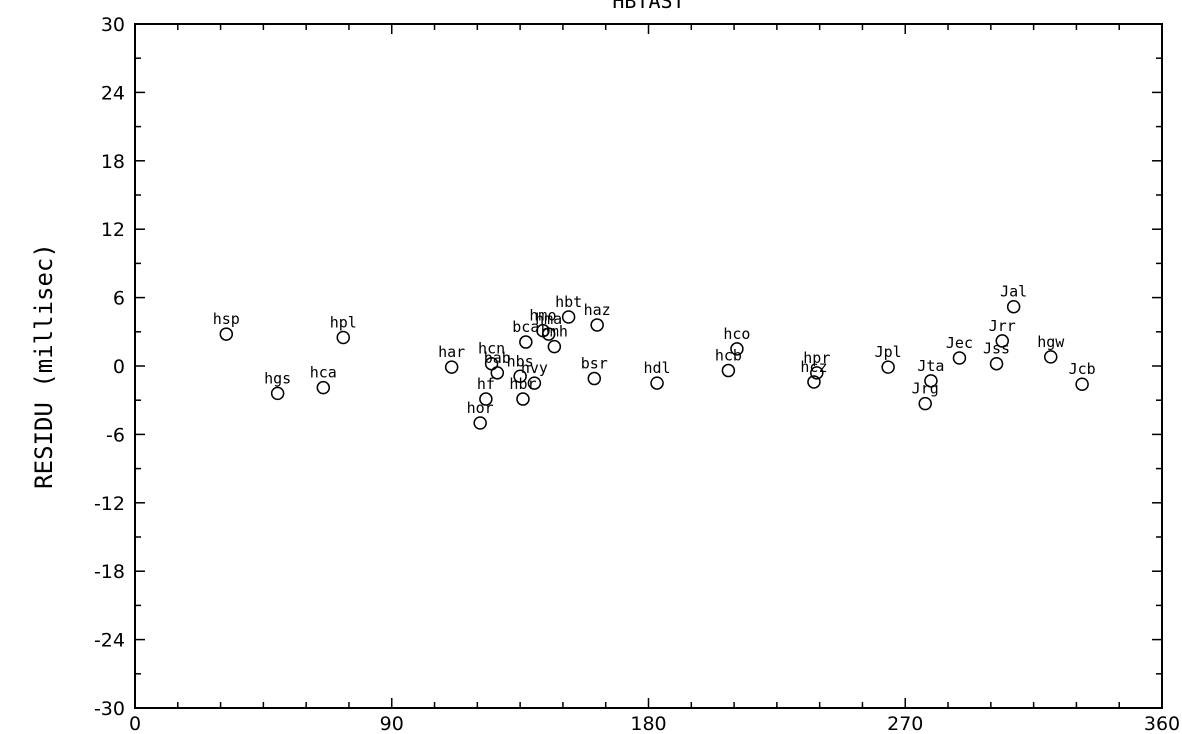 This screenshot has width=1182, height=734. I want to click on y-tick-label: -18, so click(109, 572).